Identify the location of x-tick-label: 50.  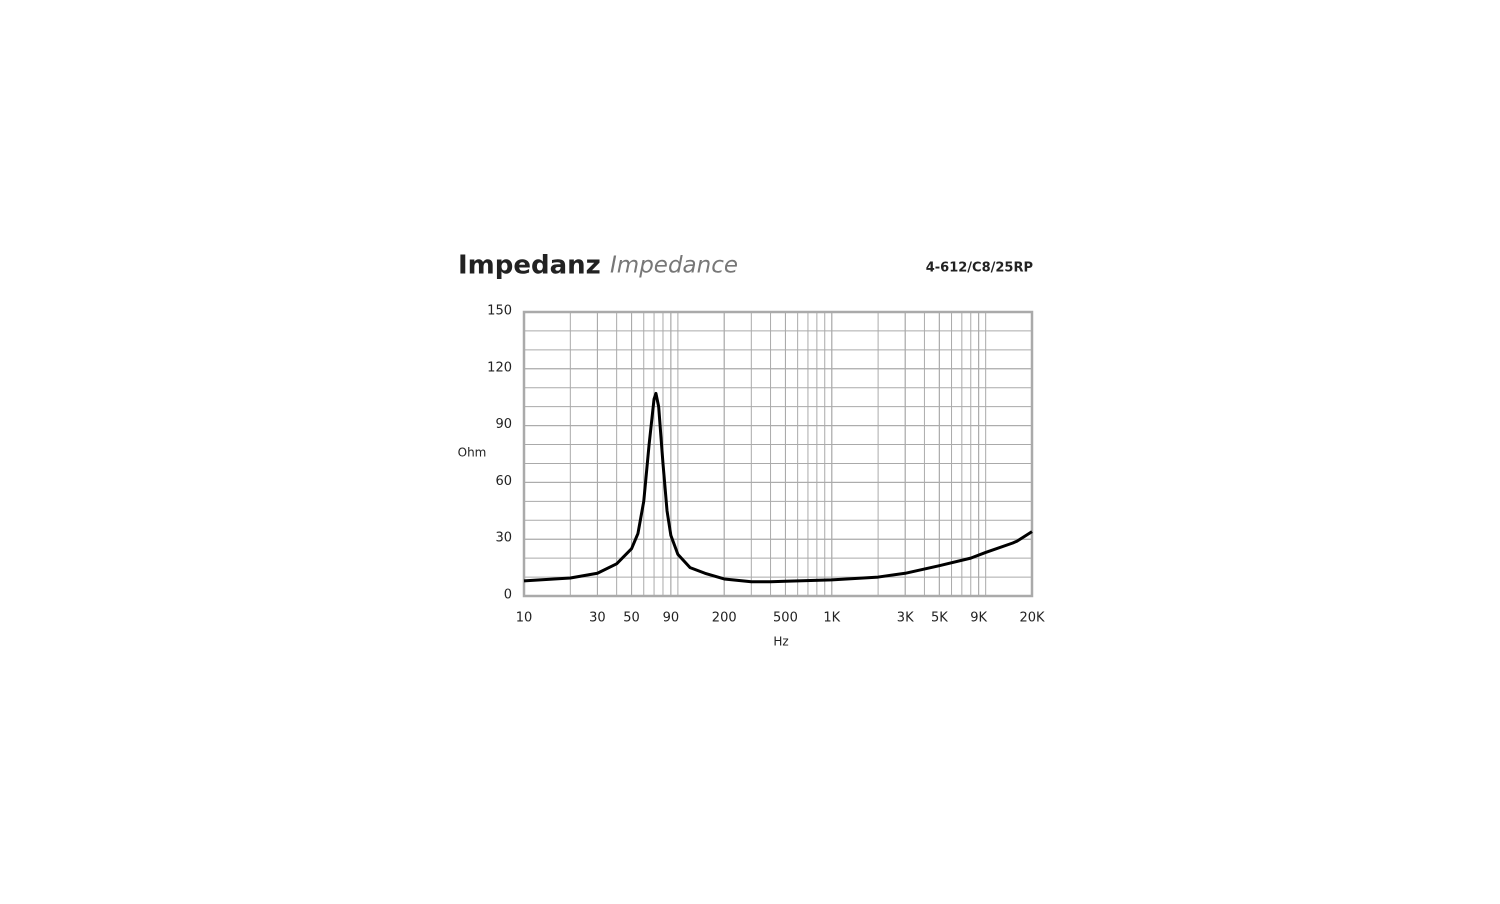
(631, 618).